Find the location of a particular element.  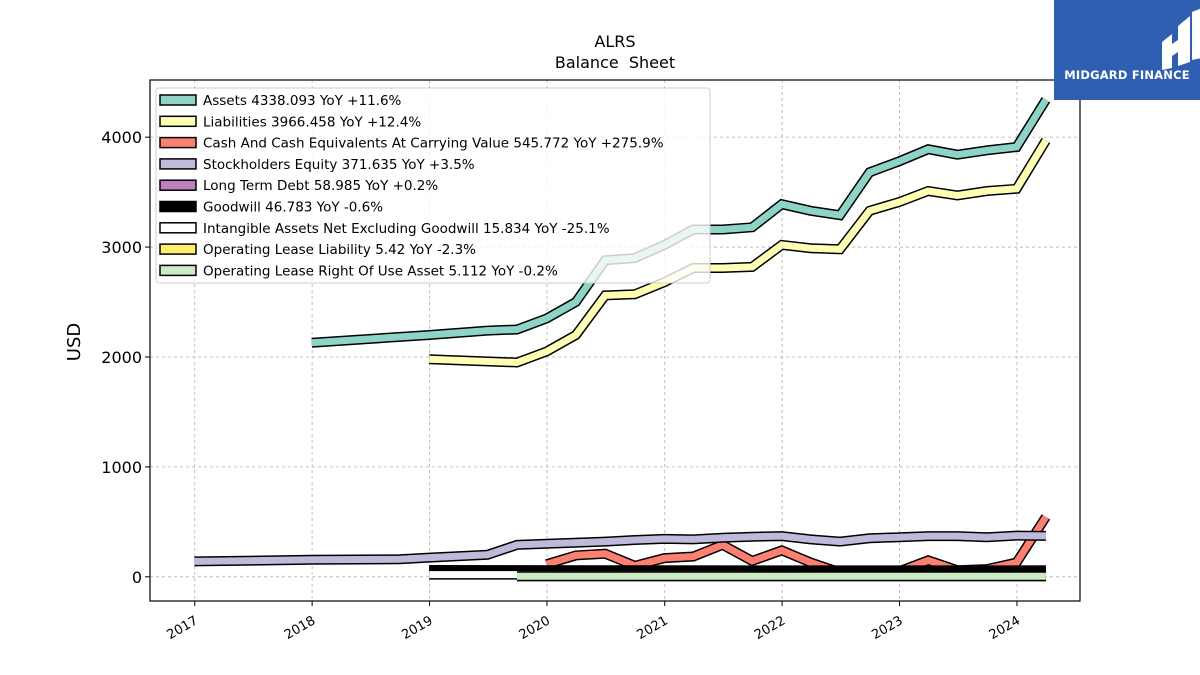

logo-mark-icon is located at coordinates (1181, 39).